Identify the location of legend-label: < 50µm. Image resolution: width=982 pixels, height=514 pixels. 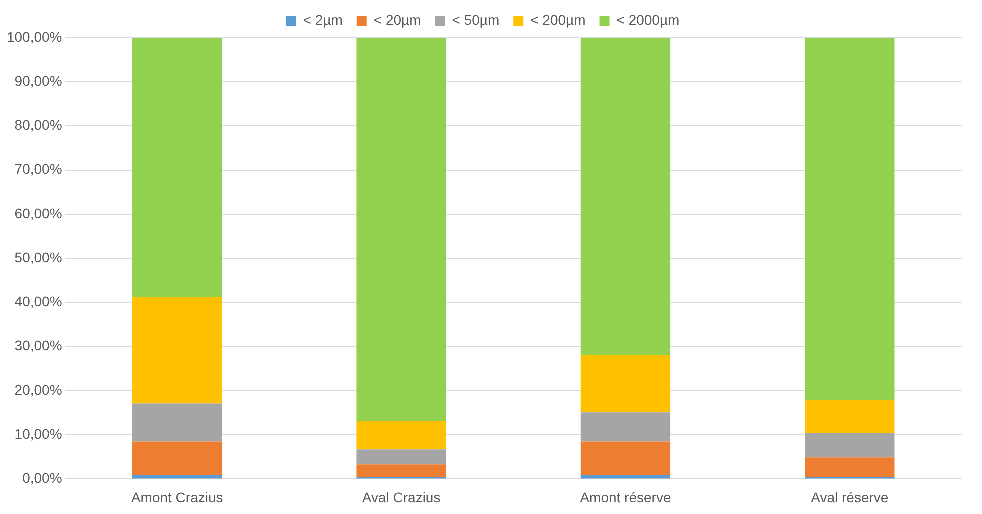
(476, 20).